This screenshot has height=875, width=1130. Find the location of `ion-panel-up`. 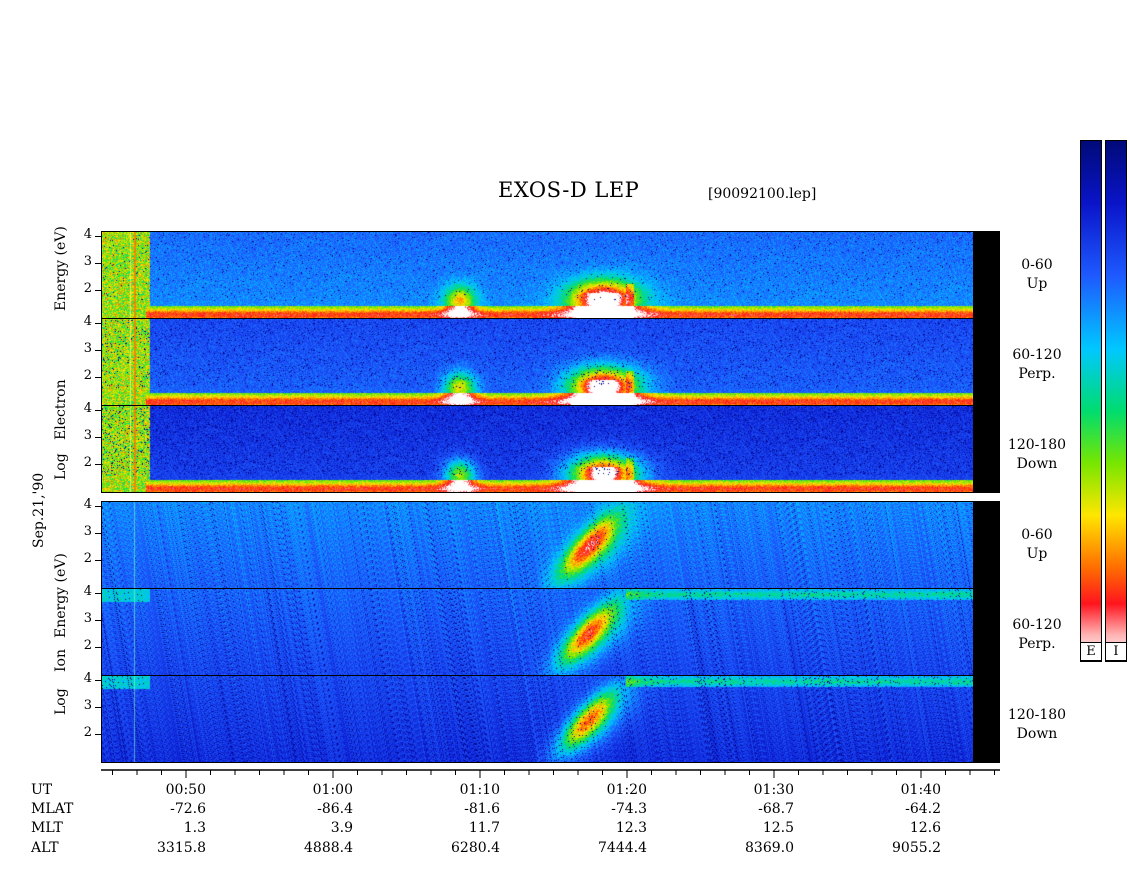

ion-panel-up is located at coordinates (538, 545).